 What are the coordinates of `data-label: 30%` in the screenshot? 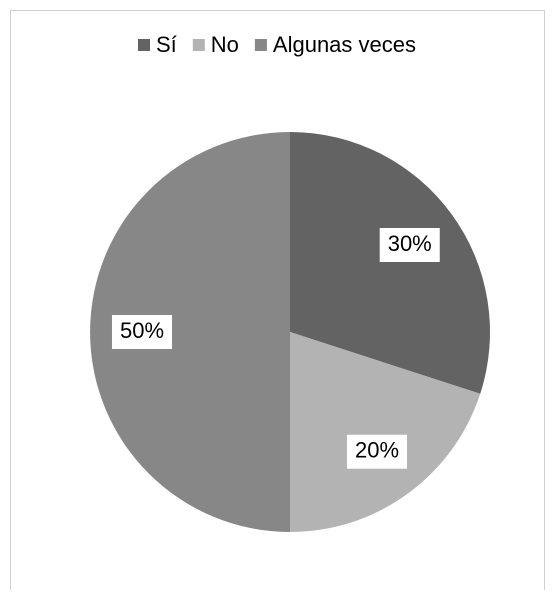 It's located at (410, 243).